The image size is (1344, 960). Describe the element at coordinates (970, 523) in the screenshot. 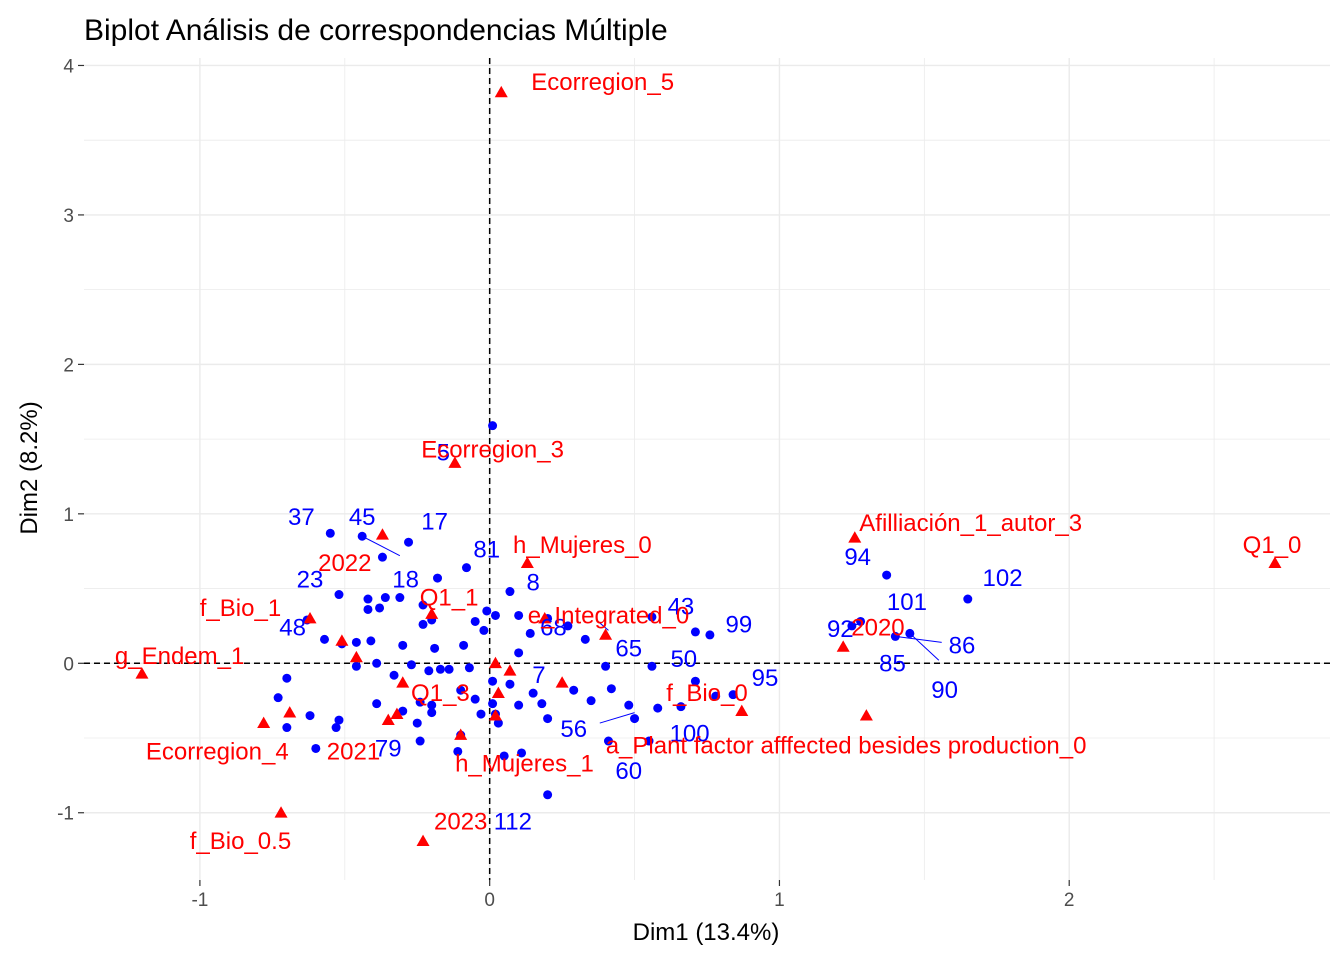

I see `variable-label: Afilliación_1_autor_3` at that location.